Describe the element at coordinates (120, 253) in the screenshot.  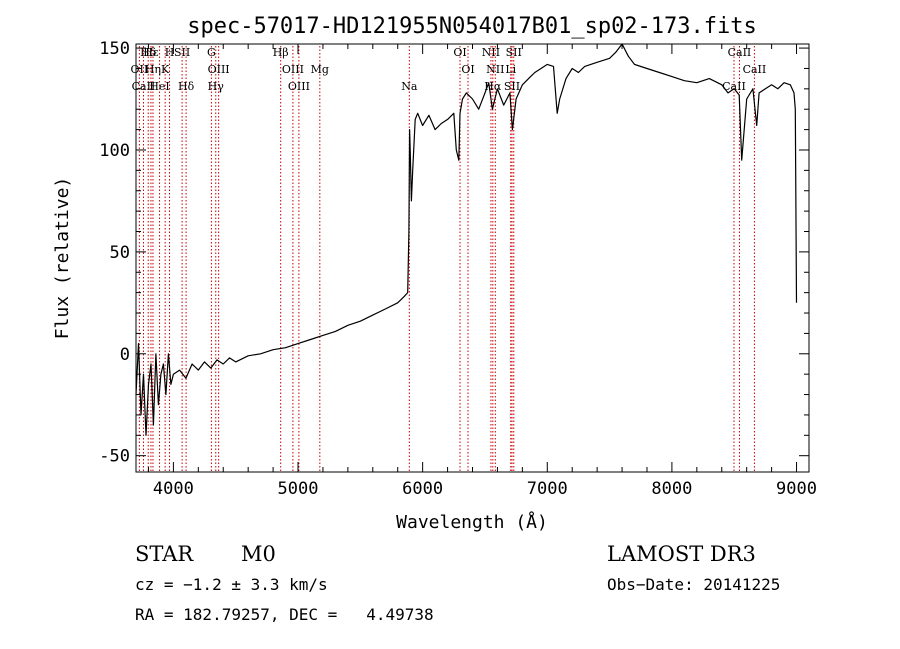
I see `y-tick-label: 50` at that location.